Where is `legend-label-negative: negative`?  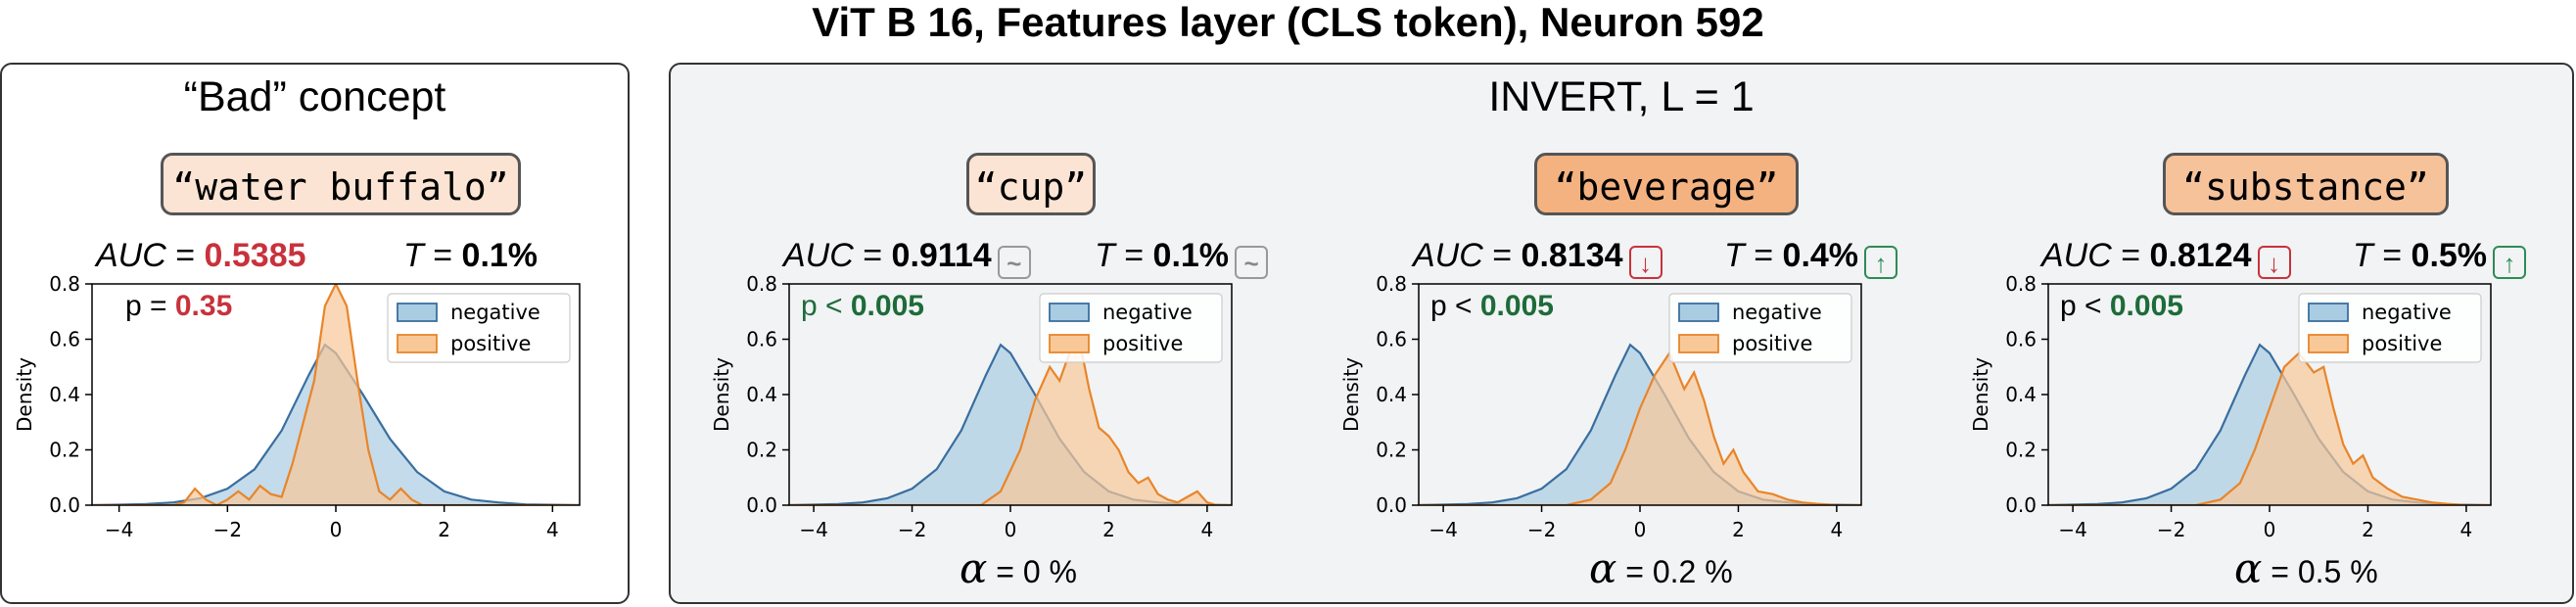 legend-label-negative: negative is located at coordinates (2407, 312).